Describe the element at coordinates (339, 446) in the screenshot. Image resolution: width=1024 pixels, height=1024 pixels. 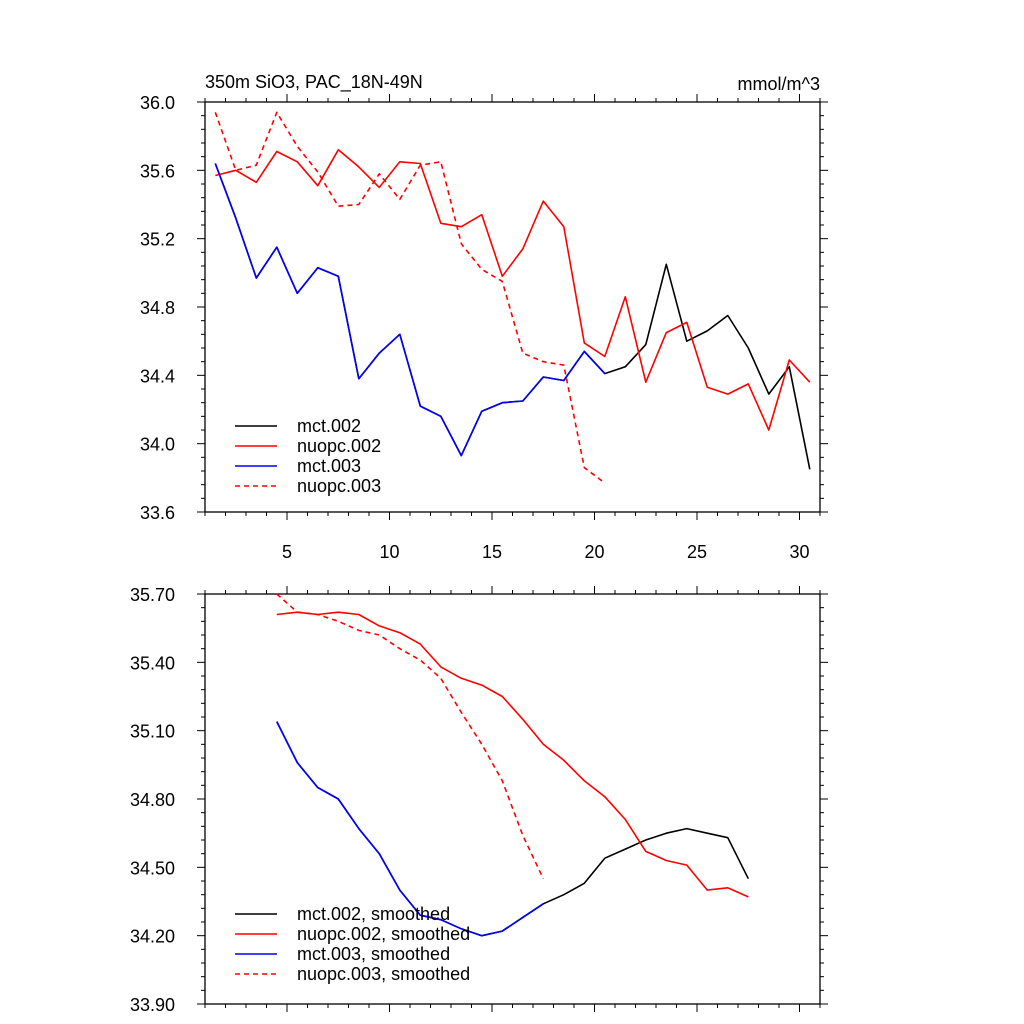
I see `legend-label: nuopc.002` at that location.